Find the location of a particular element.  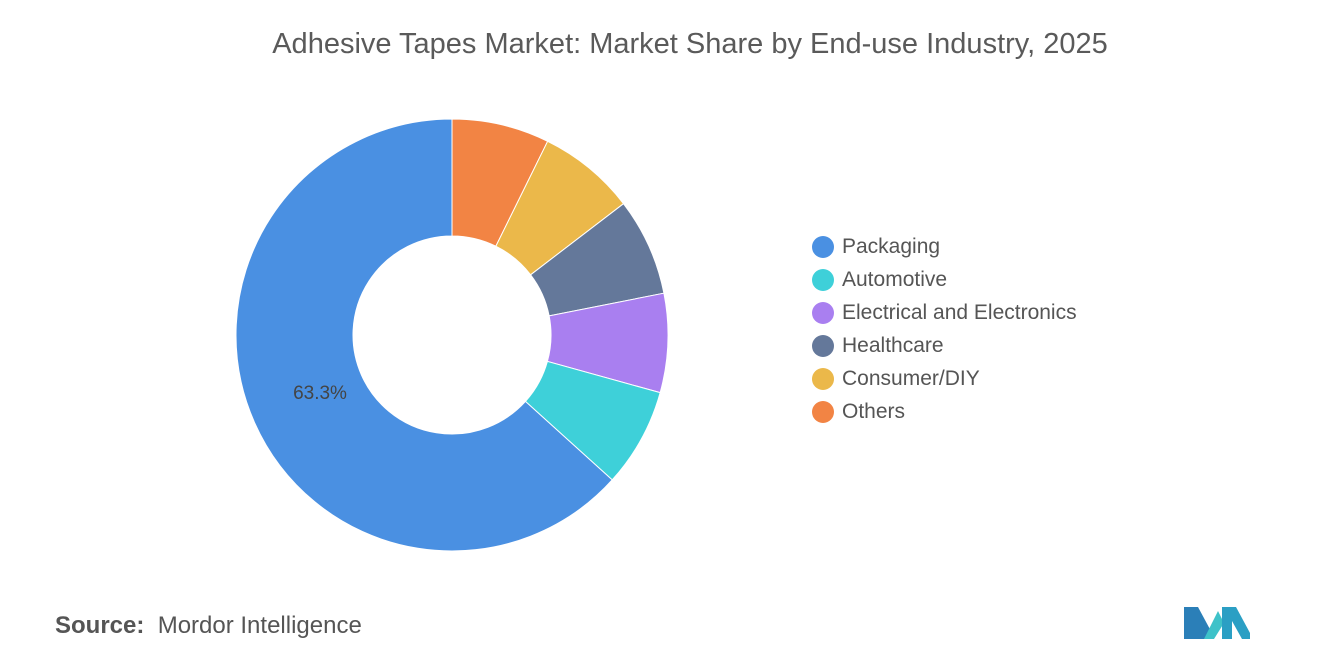

legend-item: Healthcare is located at coordinates (944, 345).